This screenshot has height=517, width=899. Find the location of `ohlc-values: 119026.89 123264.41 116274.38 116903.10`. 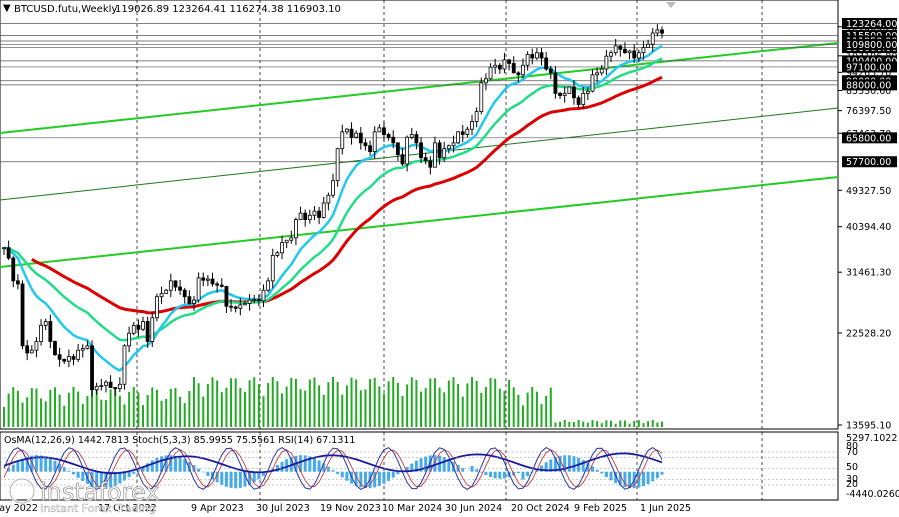

ohlc-values: 119026.89 123264.41 116274.38 116903.10 is located at coordinates (228, 9).